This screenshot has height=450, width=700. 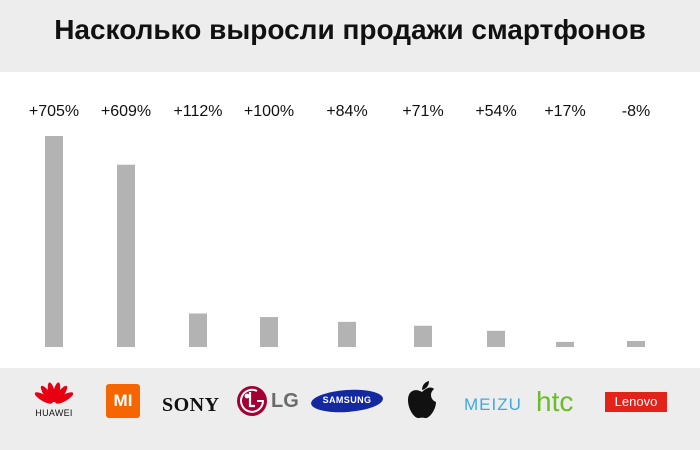 I want to click on sony-logo-text: SONY, so click(x=191, y=405).